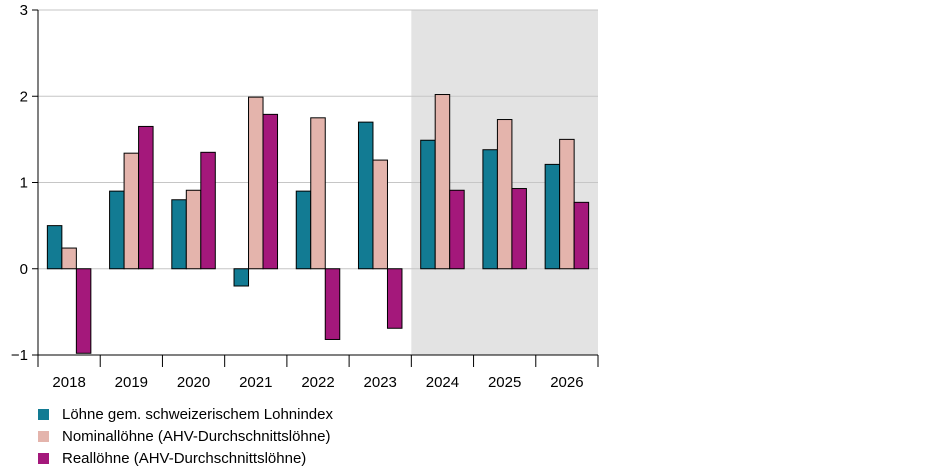  What do you see at coordinates (193, 382) in the screenshot?
I see `x-tick-label: 2020` at bounding box center [193, 382].